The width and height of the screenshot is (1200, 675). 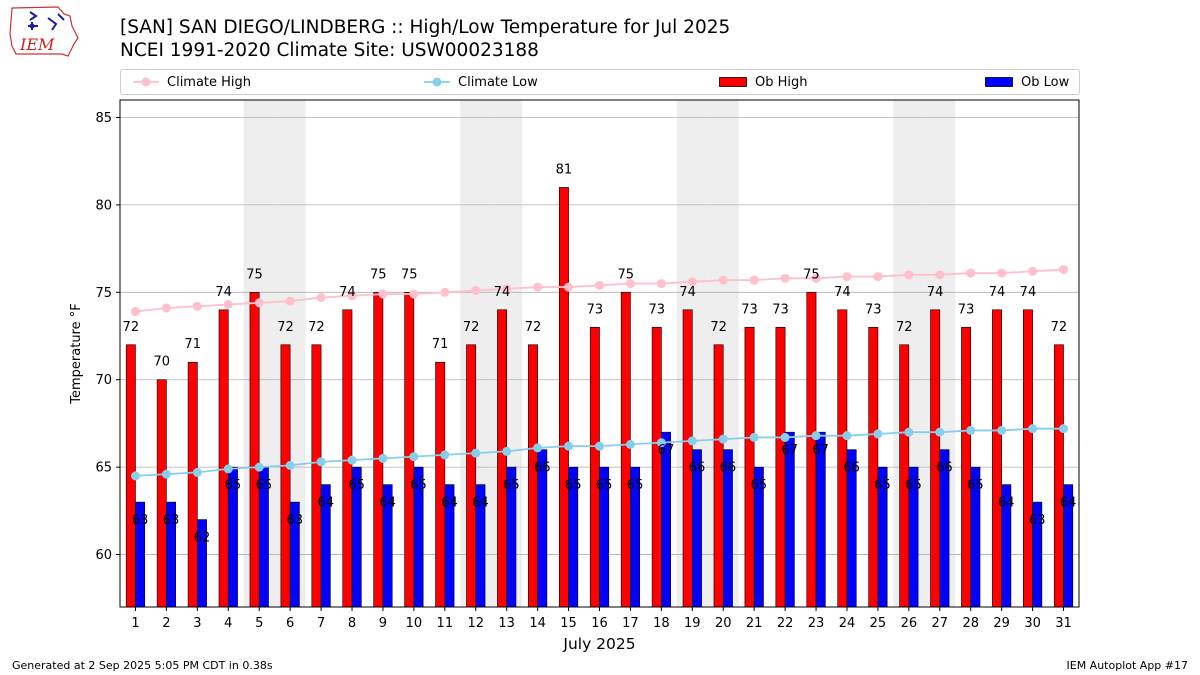 I want to click on ob-low-label-day-6: 63, so click(x=295, y=520).